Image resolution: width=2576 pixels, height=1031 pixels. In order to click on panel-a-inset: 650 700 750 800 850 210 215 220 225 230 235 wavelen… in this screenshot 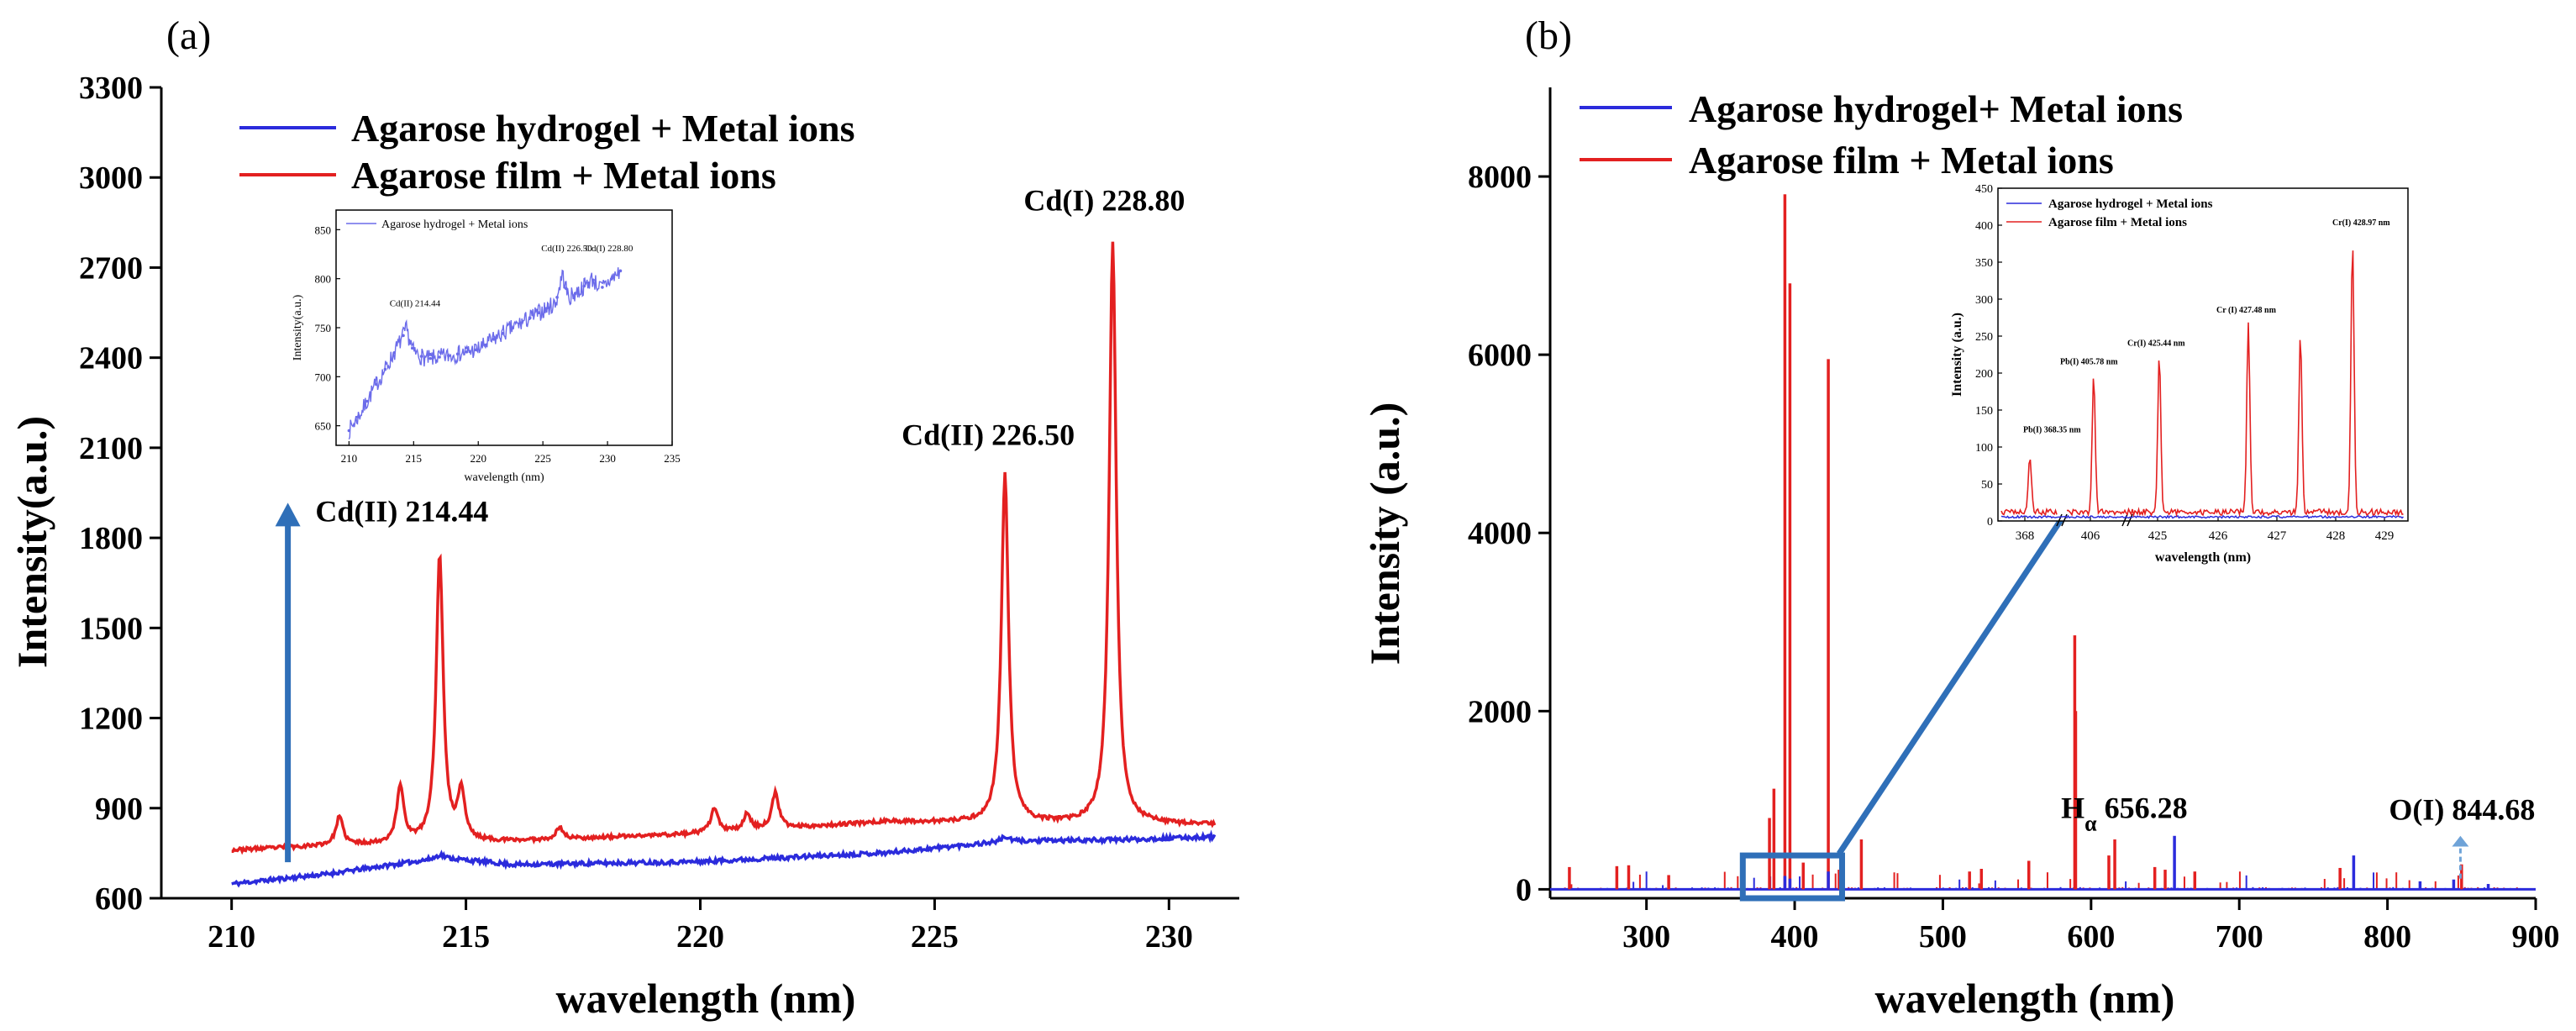, I will do `click(486, 347)`.